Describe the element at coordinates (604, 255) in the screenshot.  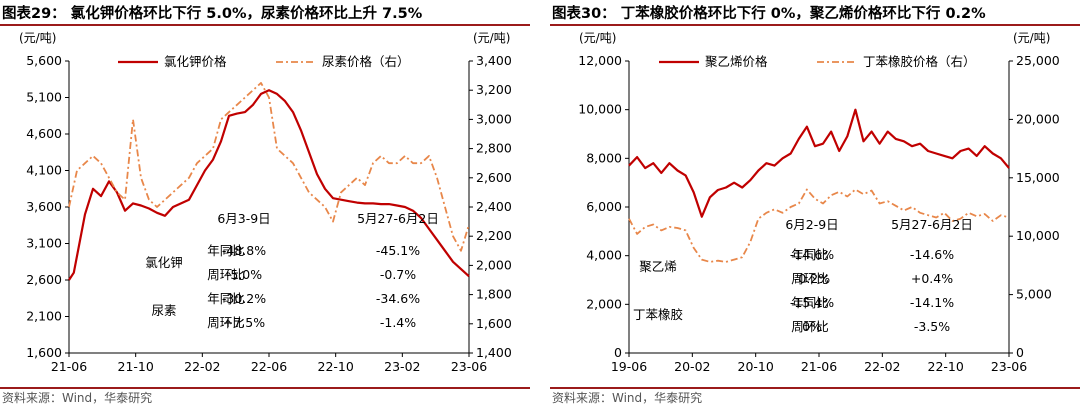
I see `left-tick-label: 4,000` at that location.